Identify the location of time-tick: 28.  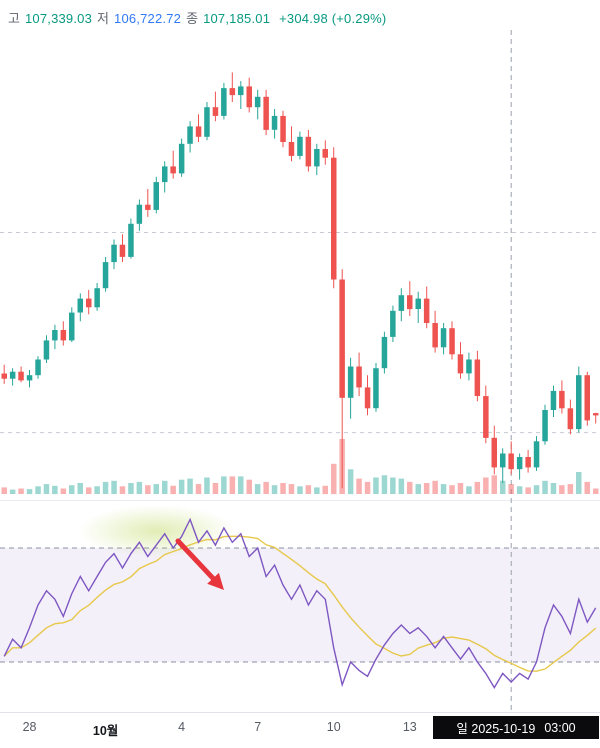
(29, 727).